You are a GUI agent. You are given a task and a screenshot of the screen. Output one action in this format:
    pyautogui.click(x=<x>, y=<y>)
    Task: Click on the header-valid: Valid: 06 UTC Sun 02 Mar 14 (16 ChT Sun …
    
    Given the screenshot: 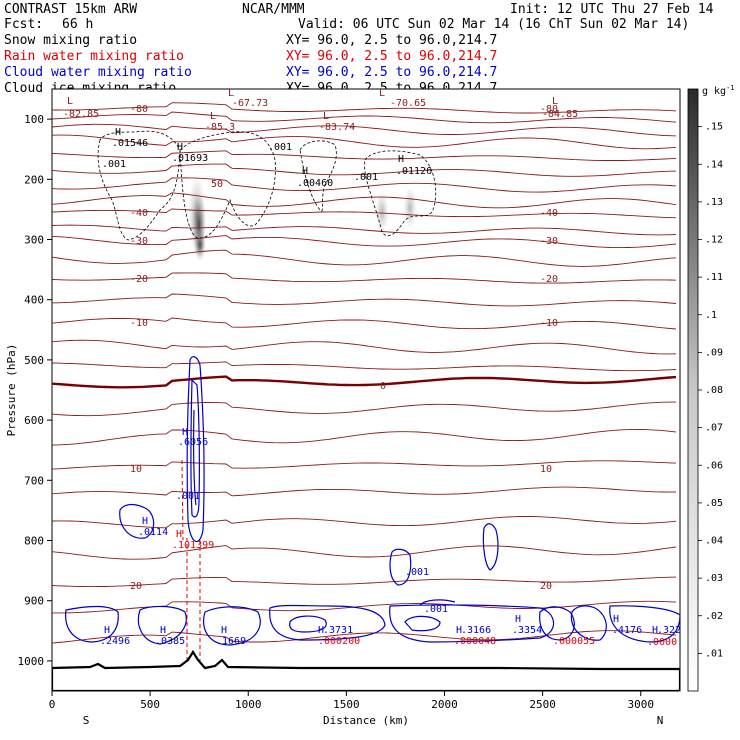 What is the action you would take?
    pyautogui.click(x=493, y=24)
    